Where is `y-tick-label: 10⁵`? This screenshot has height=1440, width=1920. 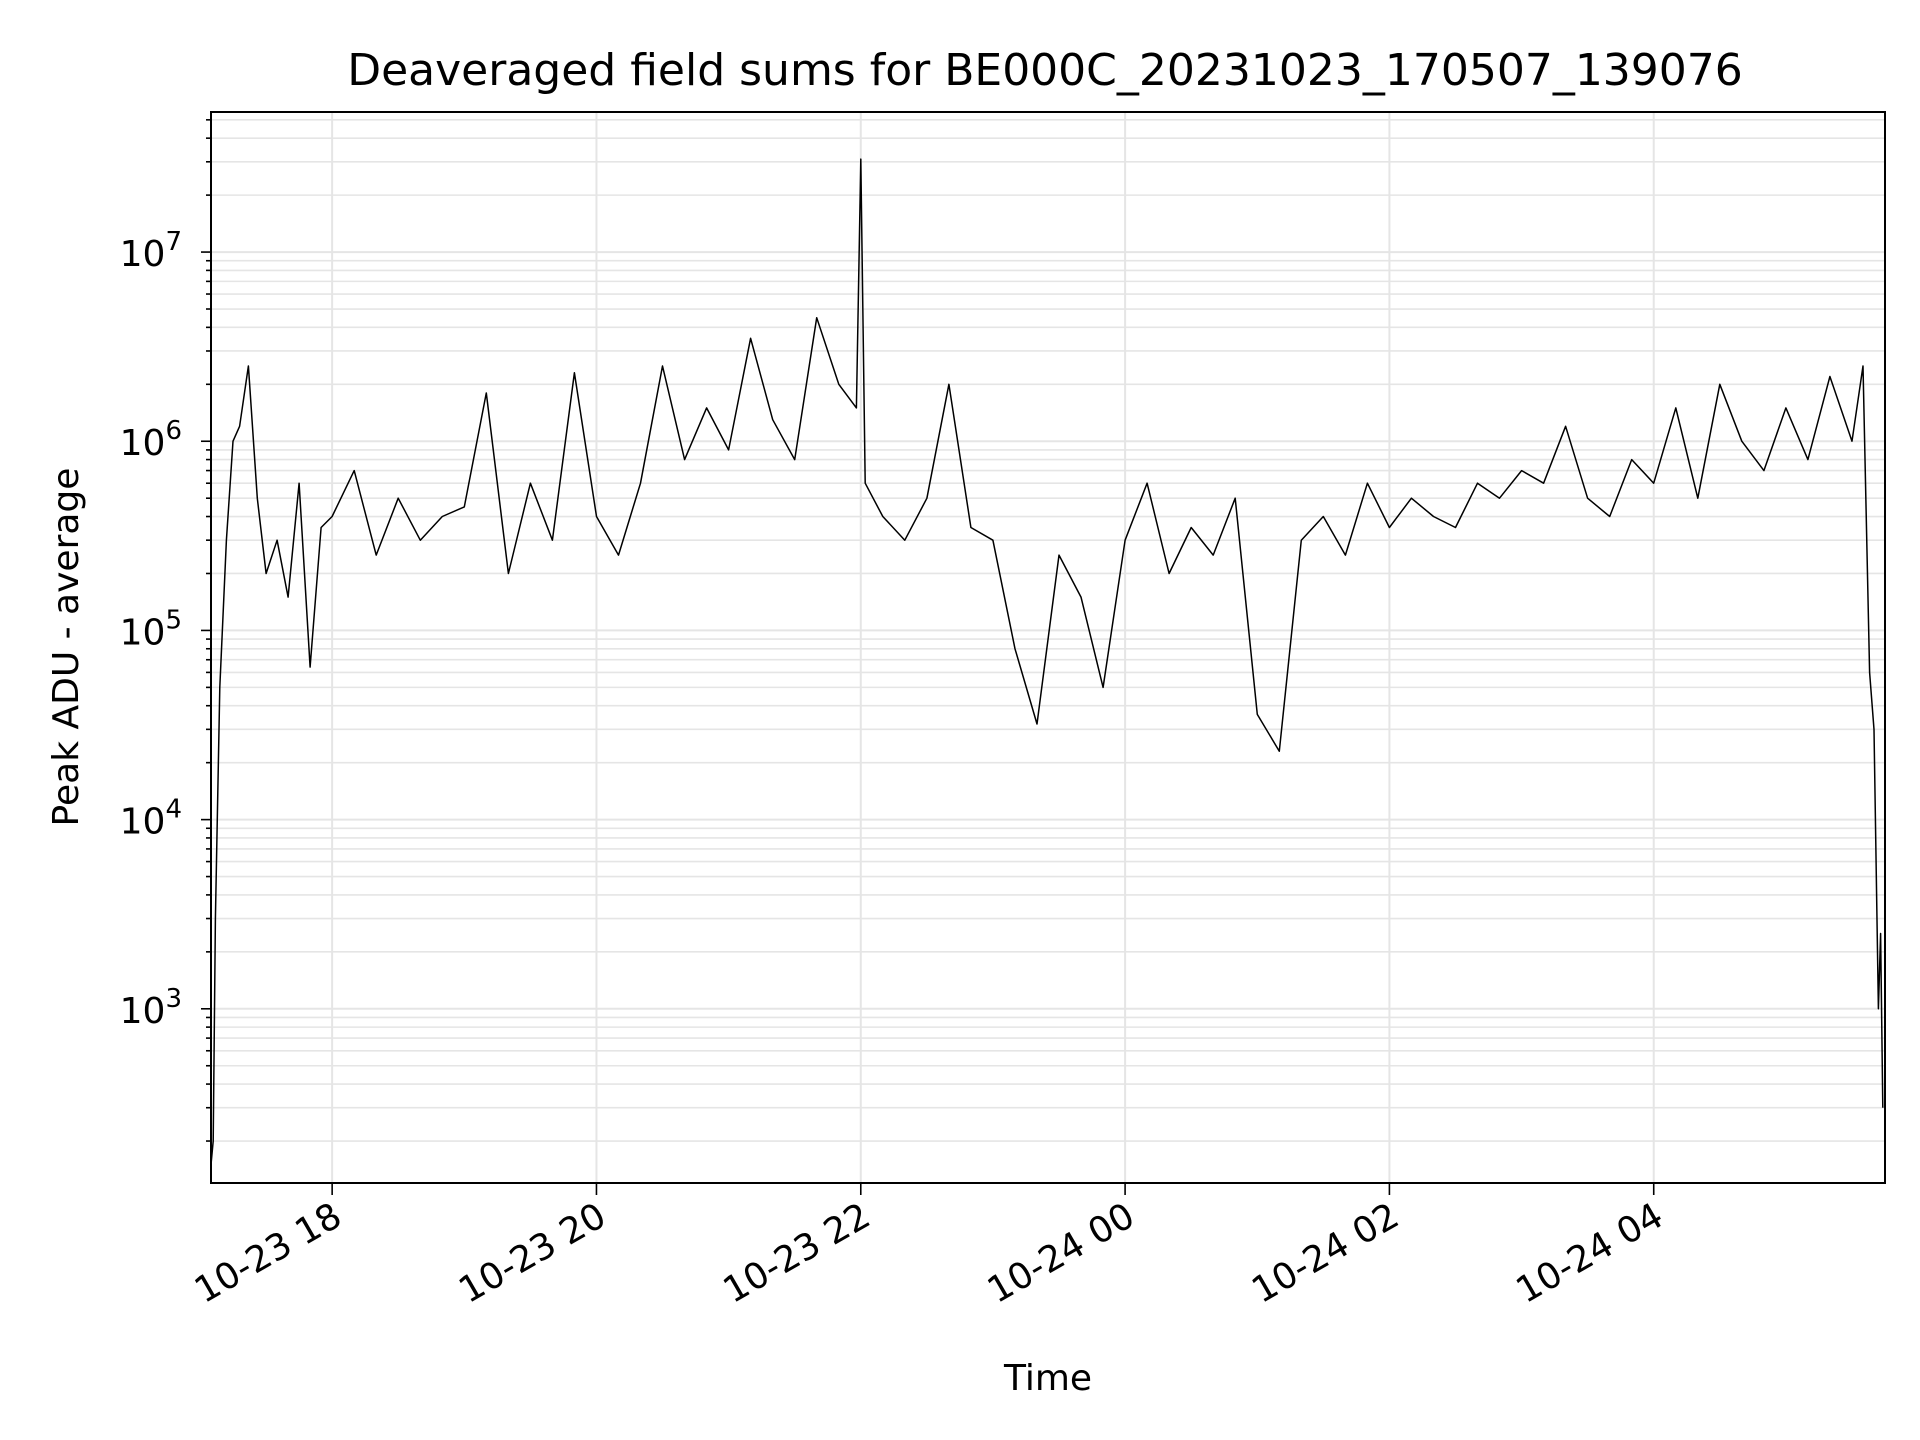 y-tick-label: 10⁵ is located at coordinates (151, 629).